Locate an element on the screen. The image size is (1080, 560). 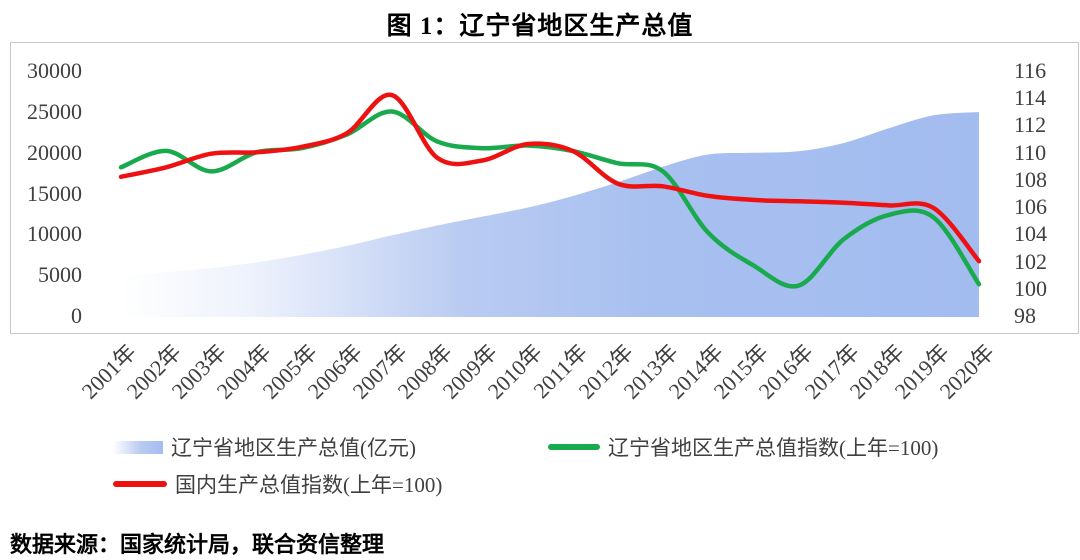
y-axis-tick-right: 98 is located at coordinates (1025, 315).